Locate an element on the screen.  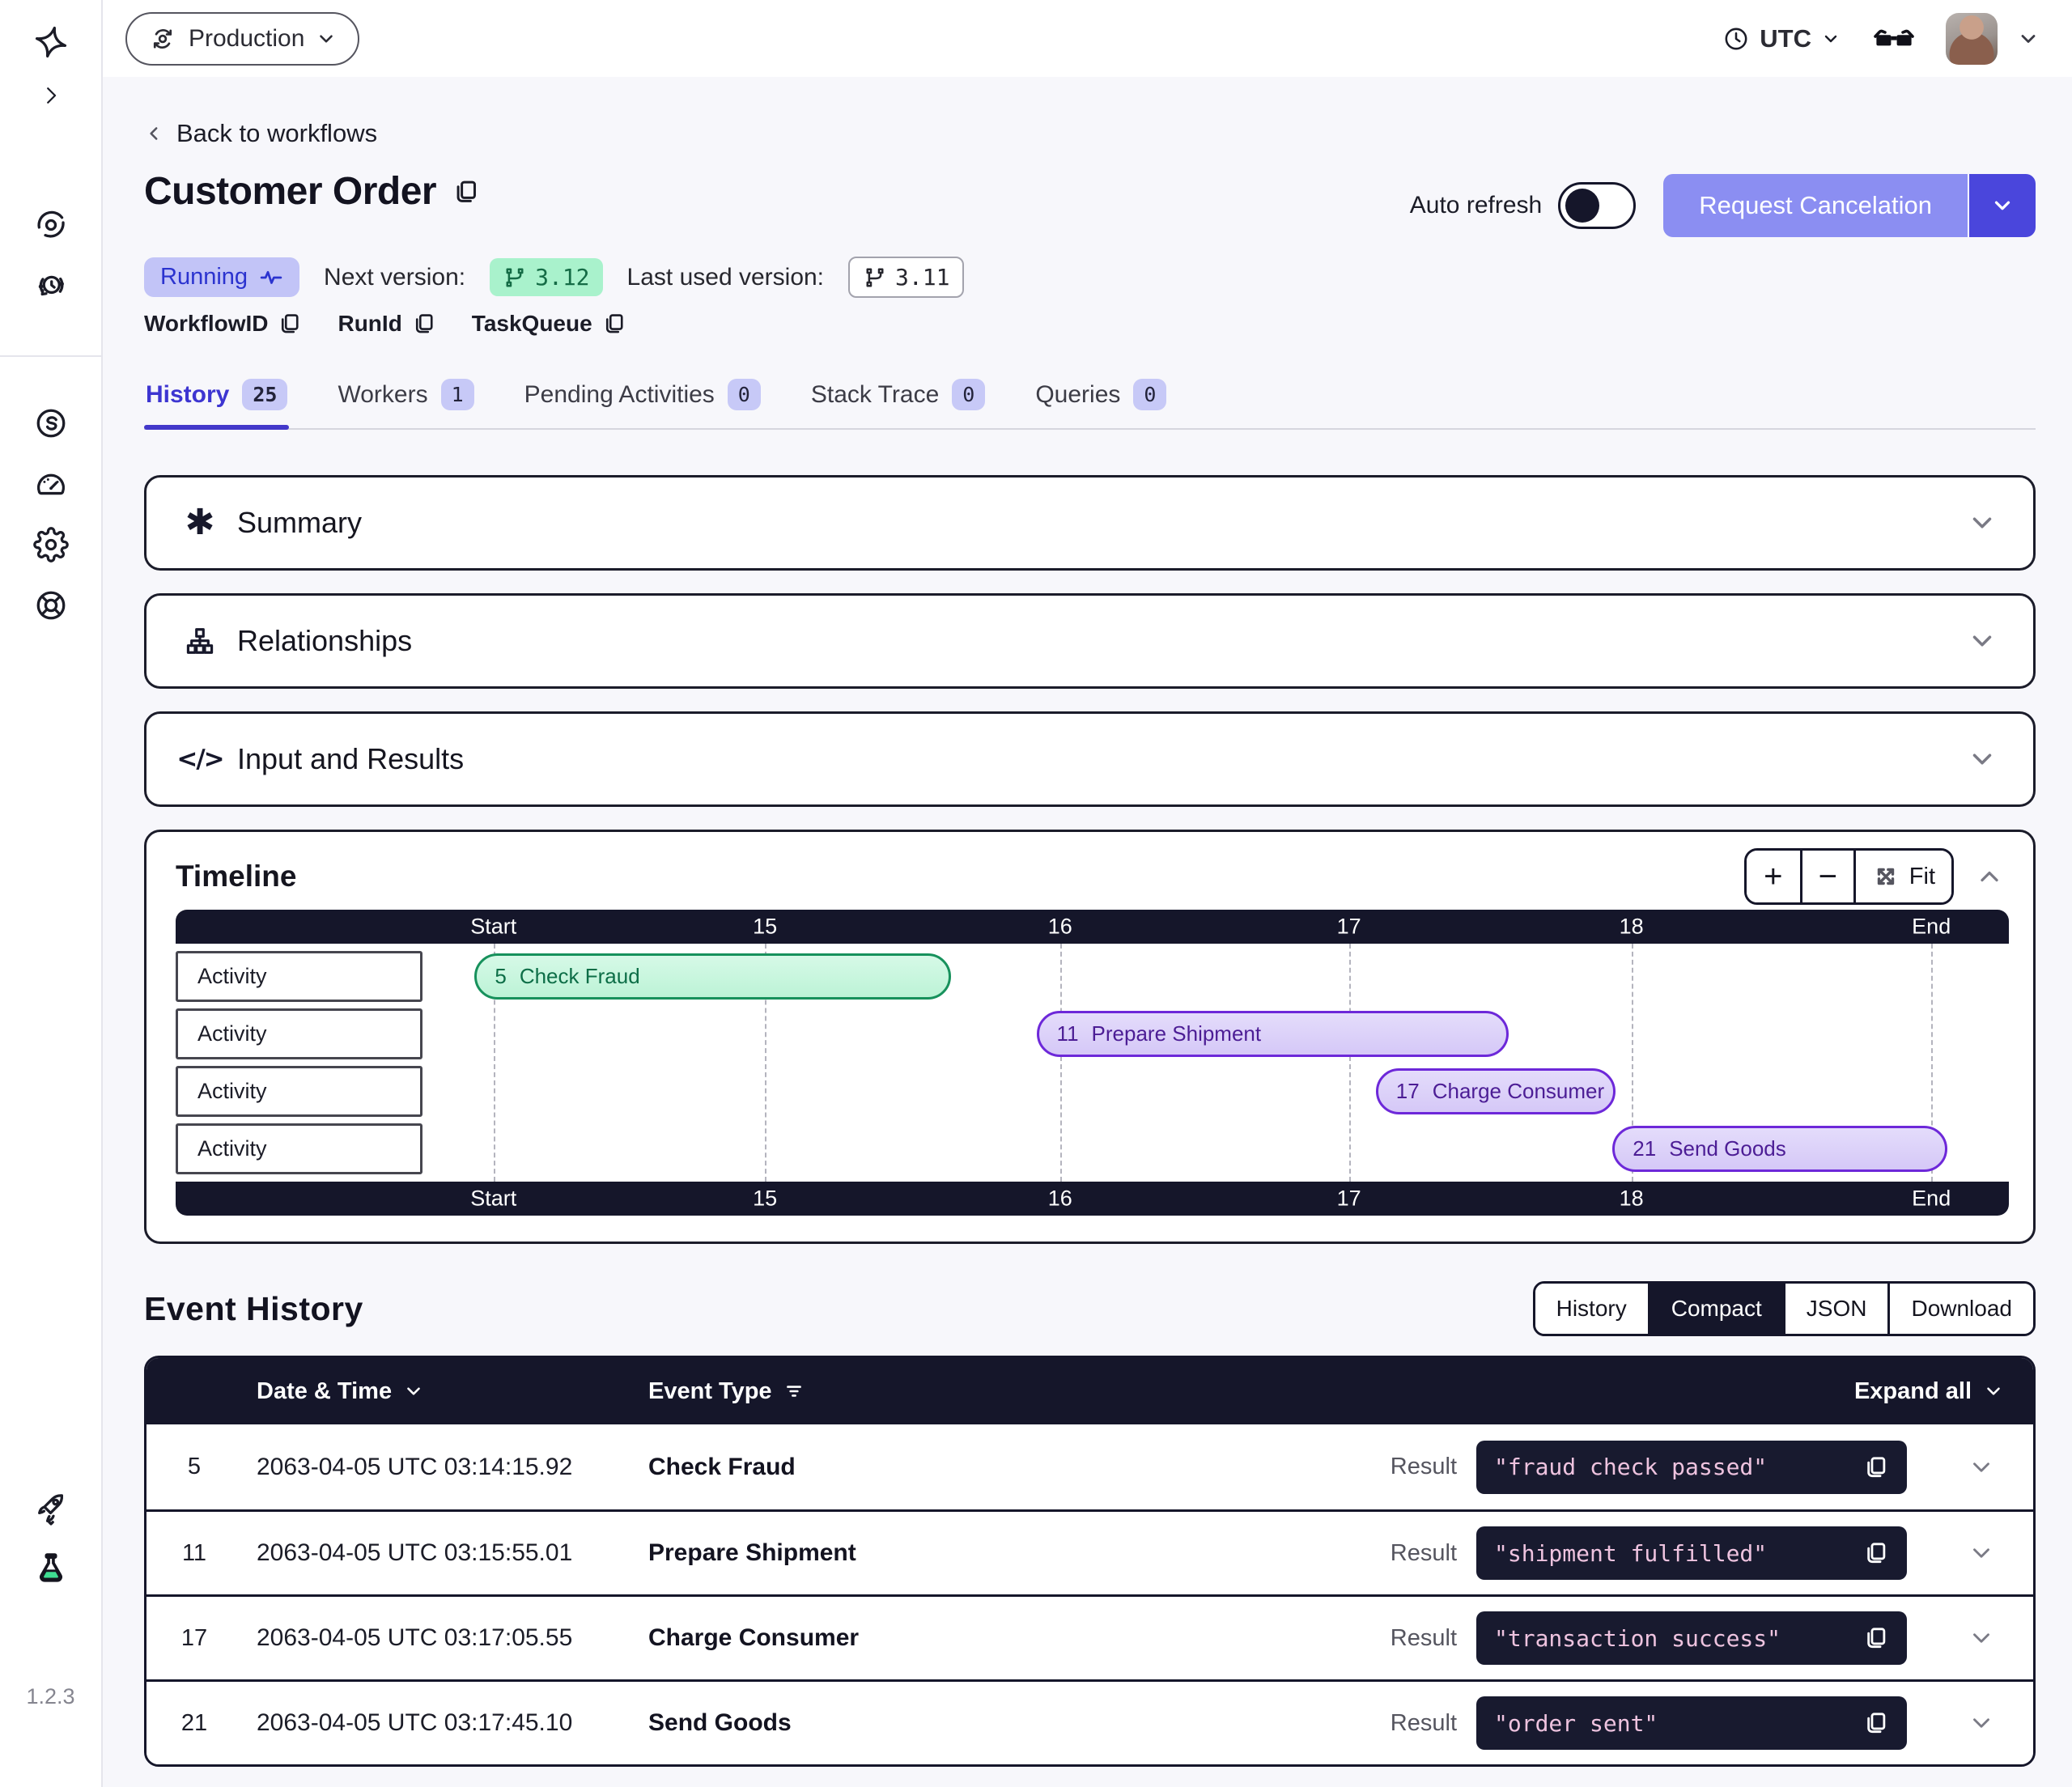
expand-all-button: Expand all is located at coordinates (1943, 1391).